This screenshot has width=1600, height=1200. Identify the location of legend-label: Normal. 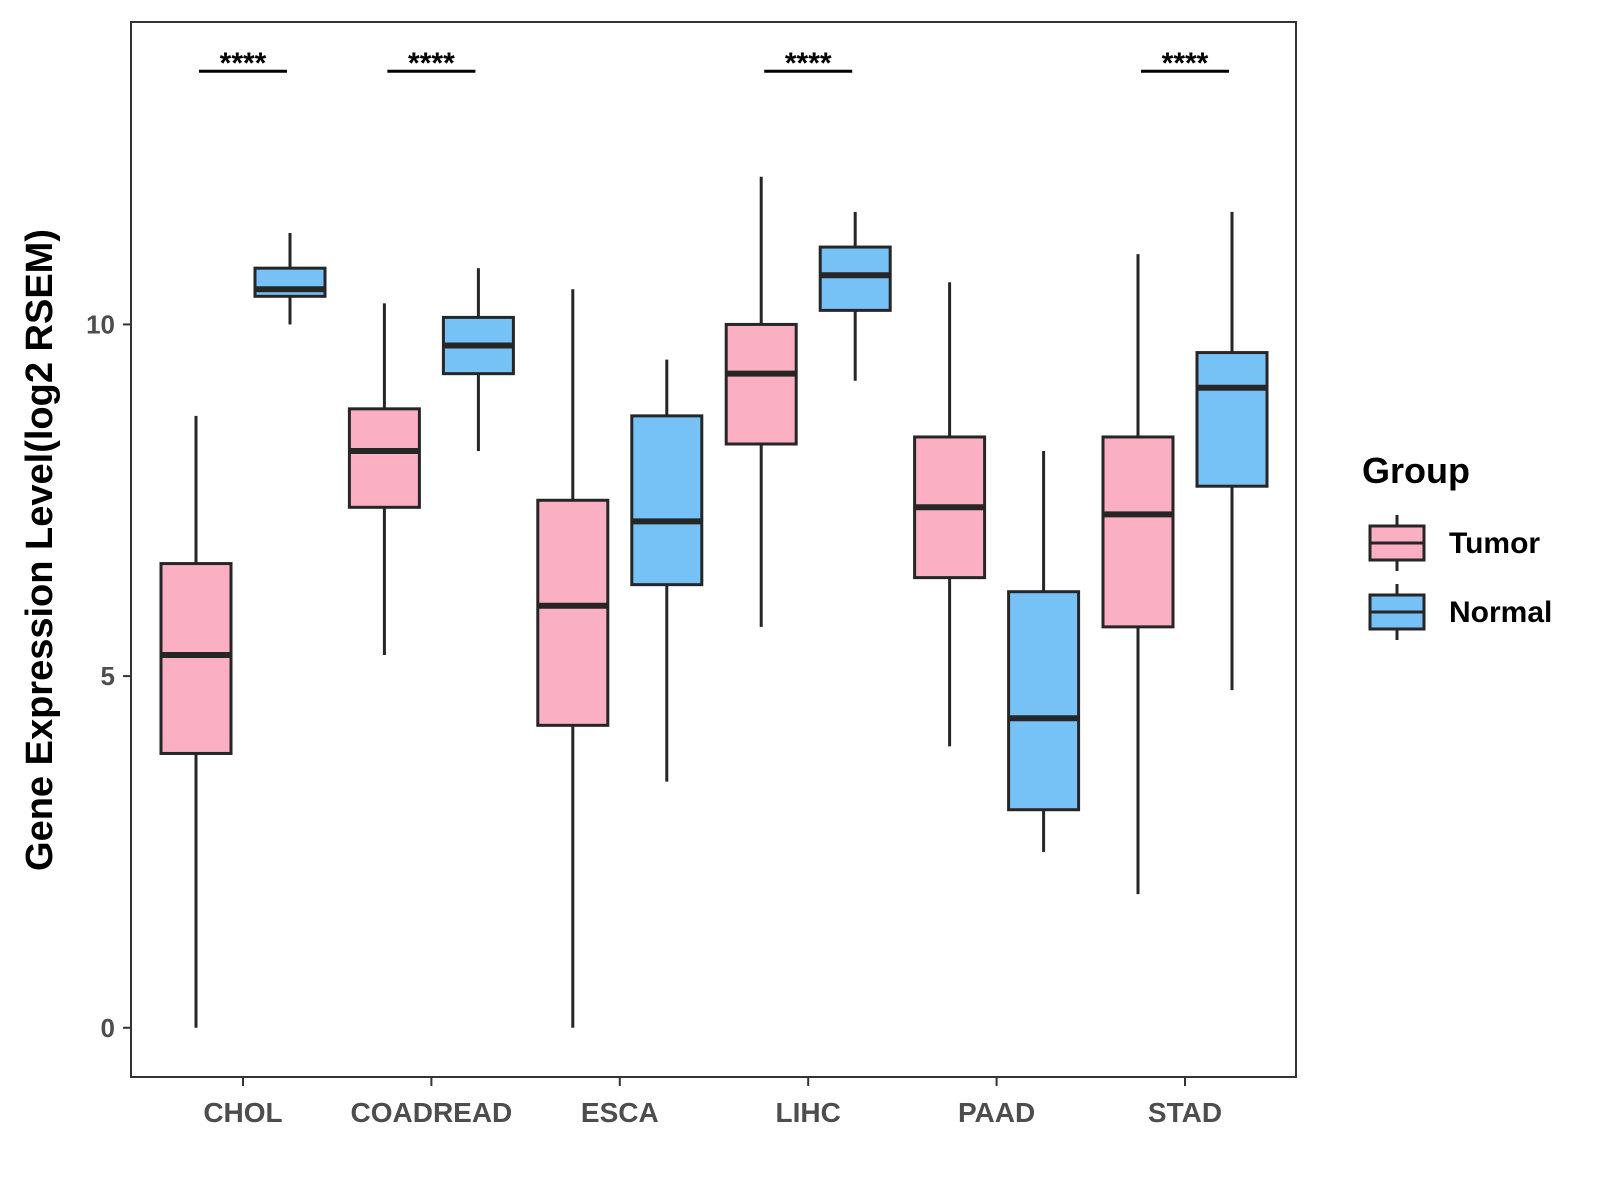
(1500, 612).